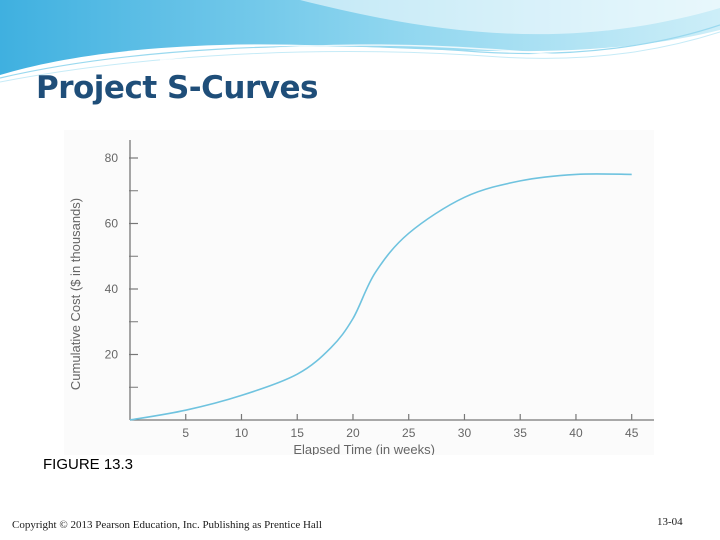  What do you see at coordinates (242, 433) in the screenshot?
I see `x-tick-label: 10` at bounding box center [242, 433].